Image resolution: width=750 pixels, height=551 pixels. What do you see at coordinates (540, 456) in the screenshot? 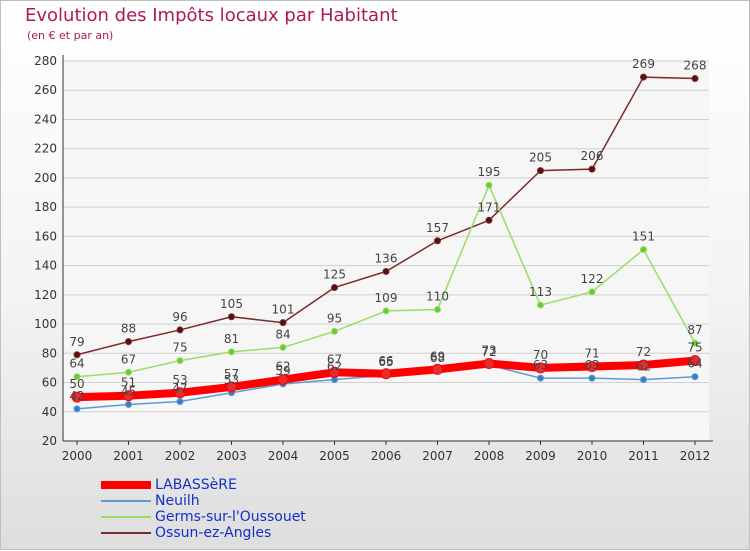
I see `x-tick-label: 2009` at bounding box center [540, 456].